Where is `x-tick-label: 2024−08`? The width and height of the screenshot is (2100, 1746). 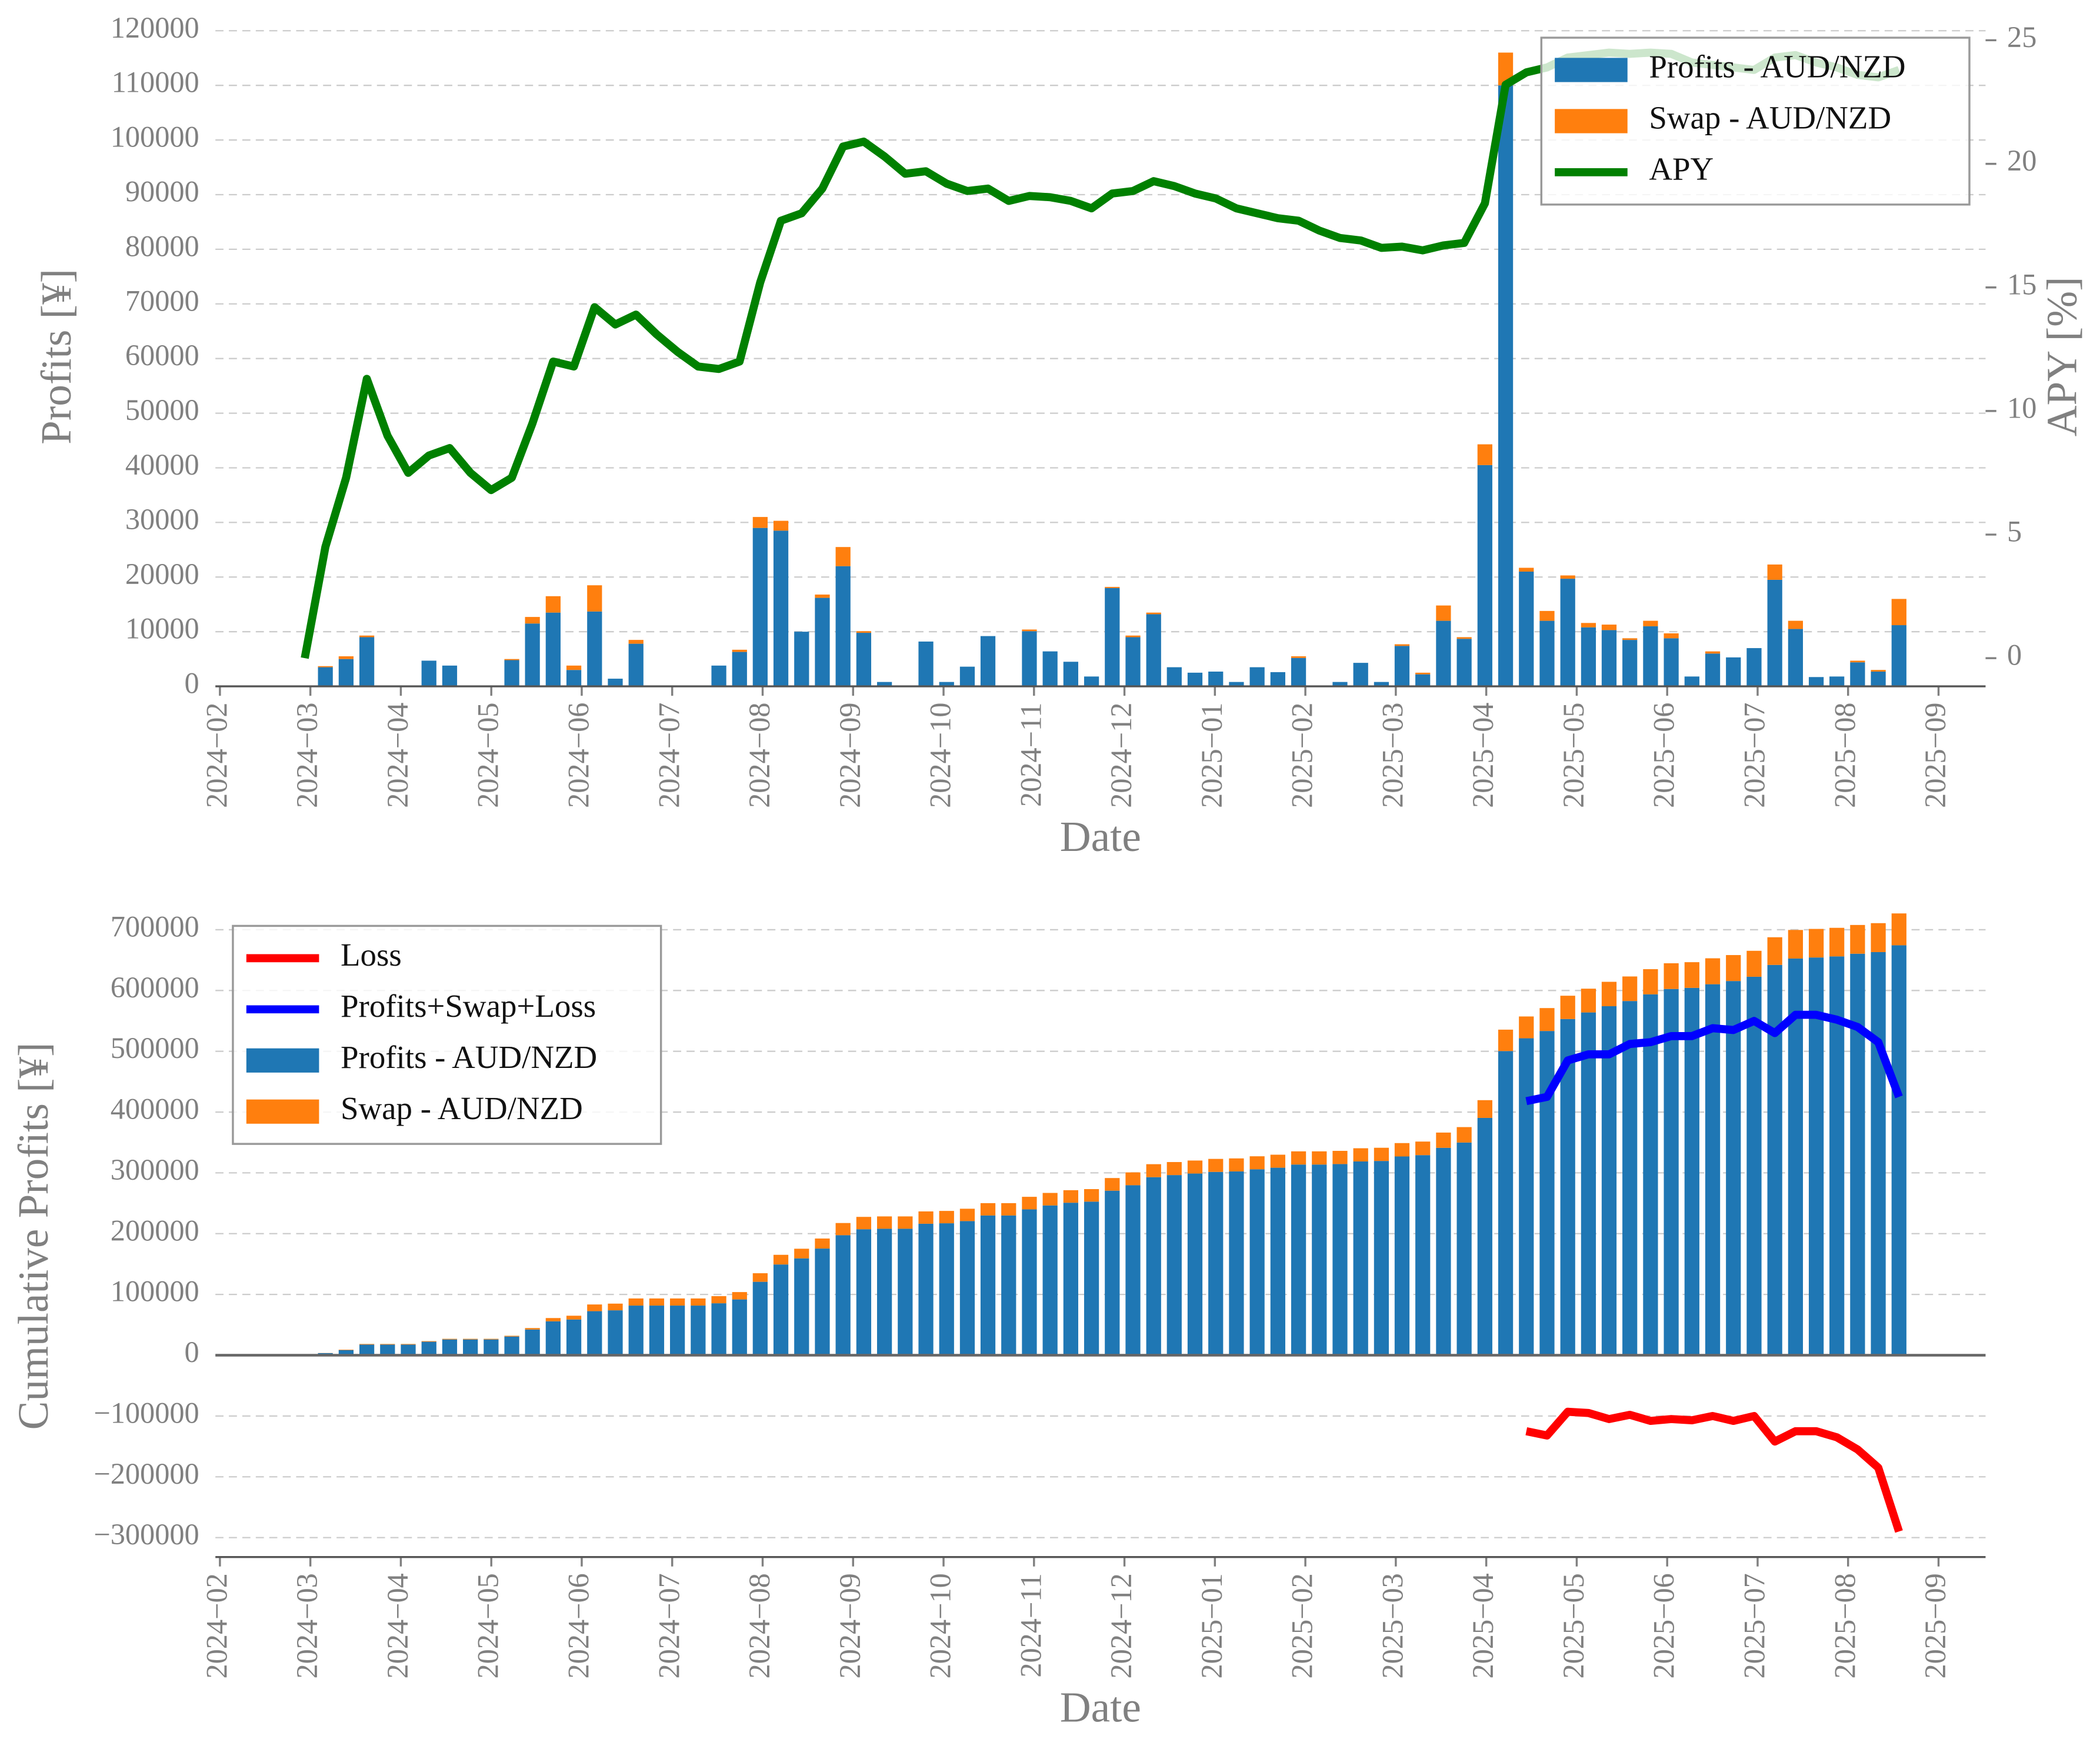
x-tick-label: 2024−08 is located at coordinates (759, 1625).